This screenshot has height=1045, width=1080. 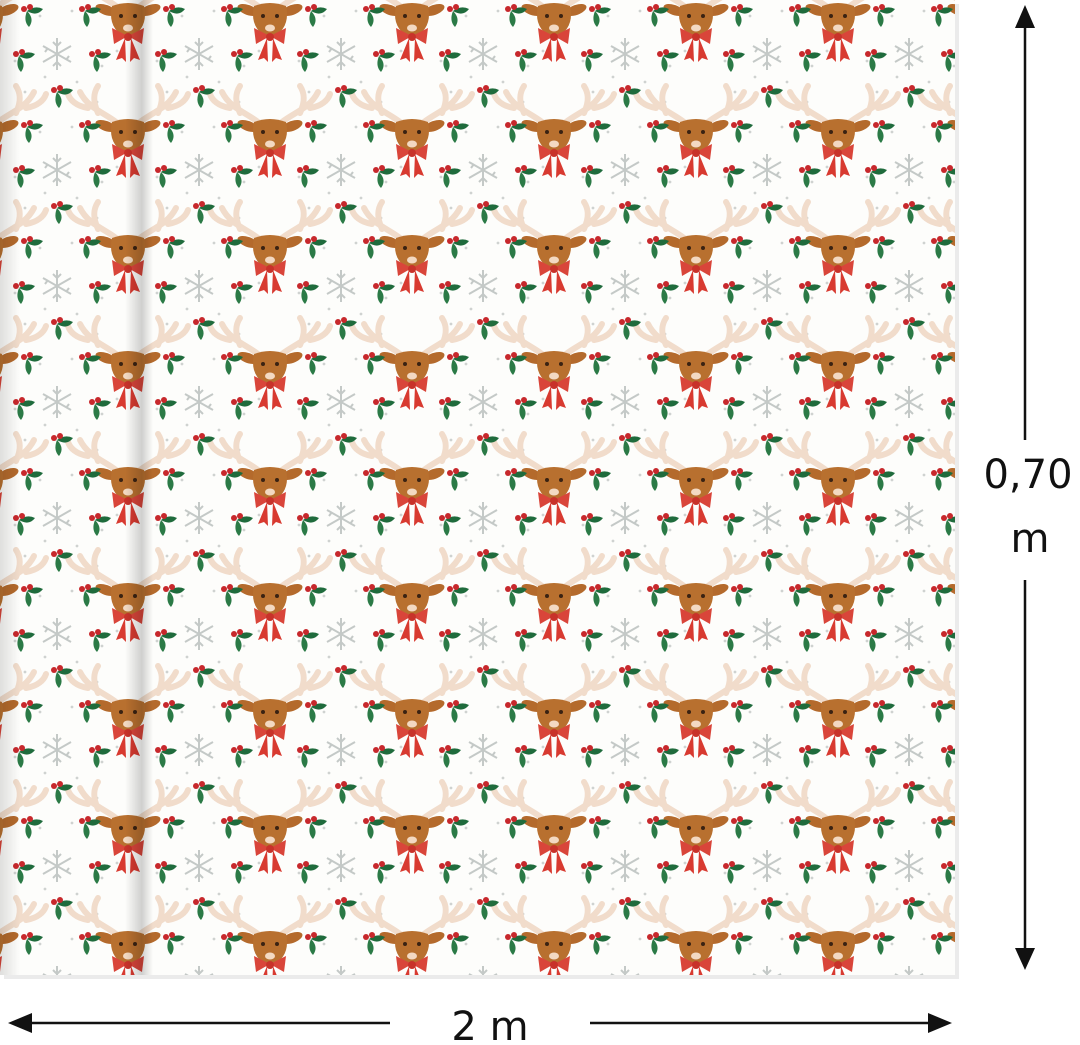 I want to click on width-dimension: 2 m, so click(x=480, y=1024).